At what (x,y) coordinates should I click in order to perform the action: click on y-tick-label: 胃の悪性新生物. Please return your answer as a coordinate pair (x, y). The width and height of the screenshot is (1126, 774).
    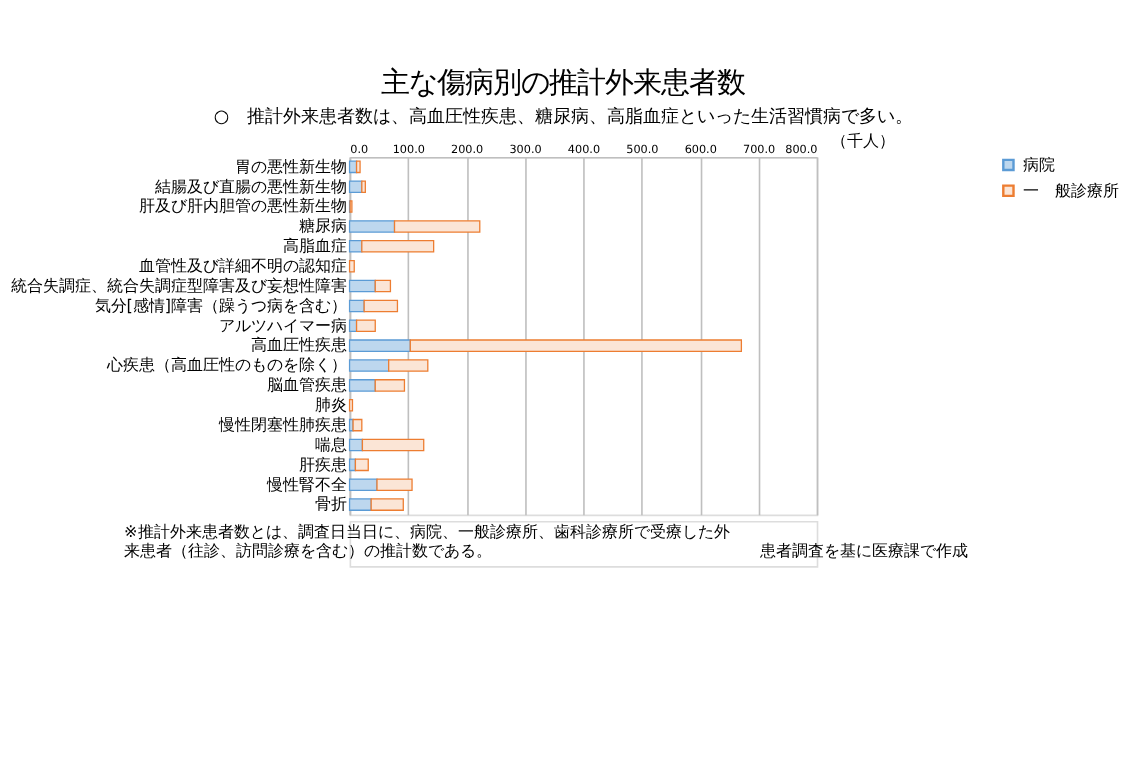
    Looking at the image, I should click on (291, 166).